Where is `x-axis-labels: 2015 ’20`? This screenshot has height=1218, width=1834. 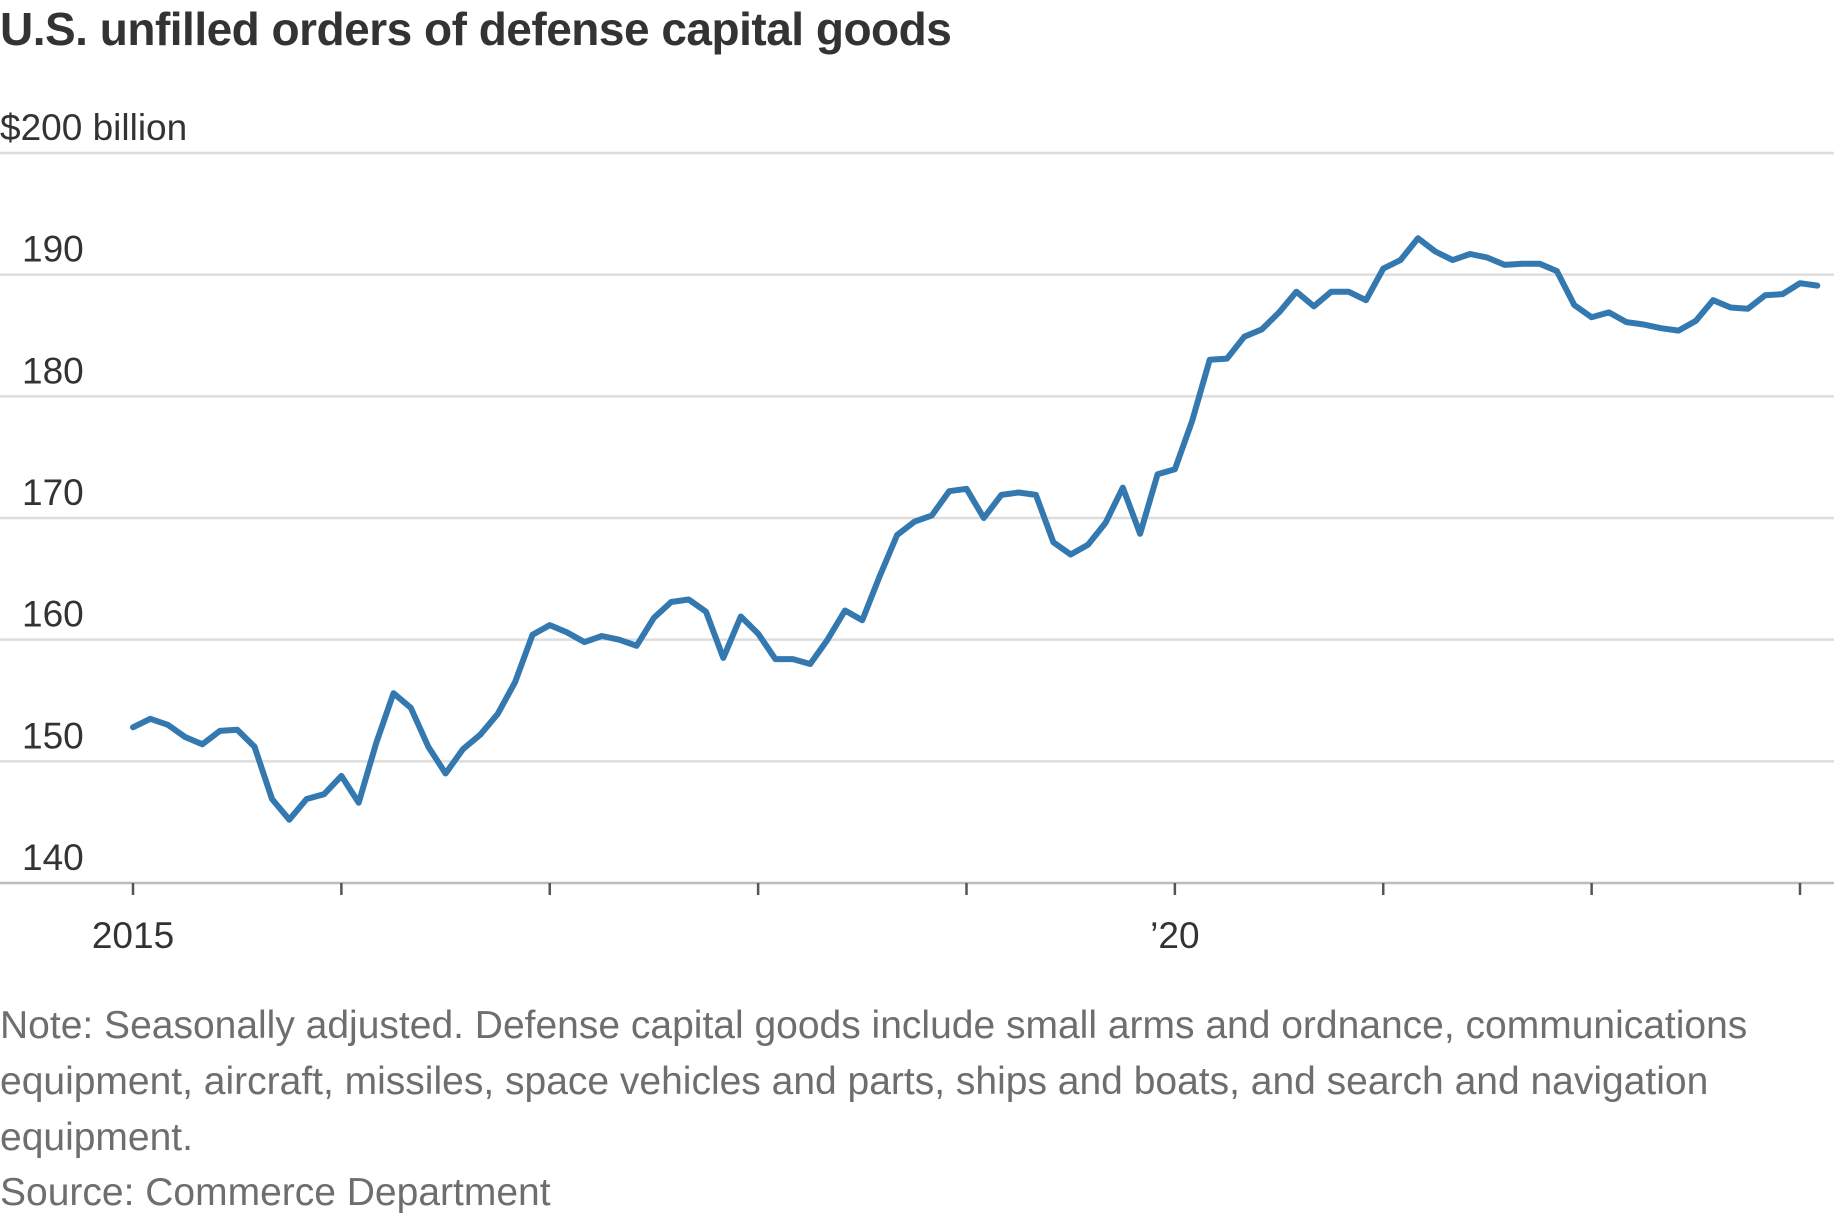 x-axis-labels: 2015 ’20 is located at coordinates (646, 935).